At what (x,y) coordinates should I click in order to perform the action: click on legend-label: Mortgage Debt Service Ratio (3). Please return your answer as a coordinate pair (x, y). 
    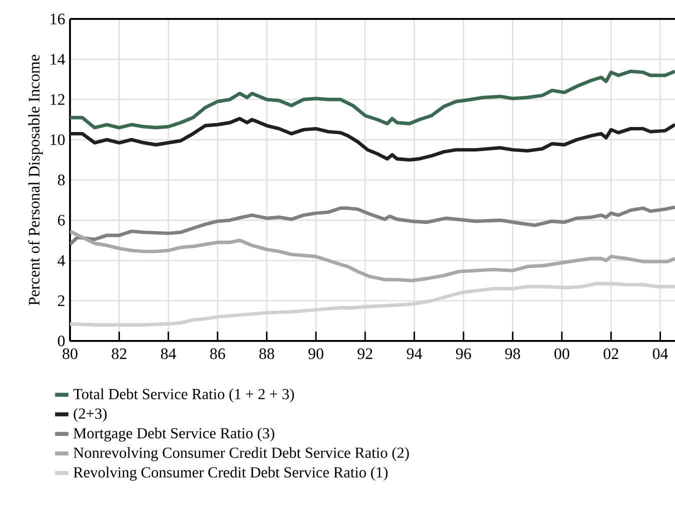
    Looking at the image, I should click on (174, 435).